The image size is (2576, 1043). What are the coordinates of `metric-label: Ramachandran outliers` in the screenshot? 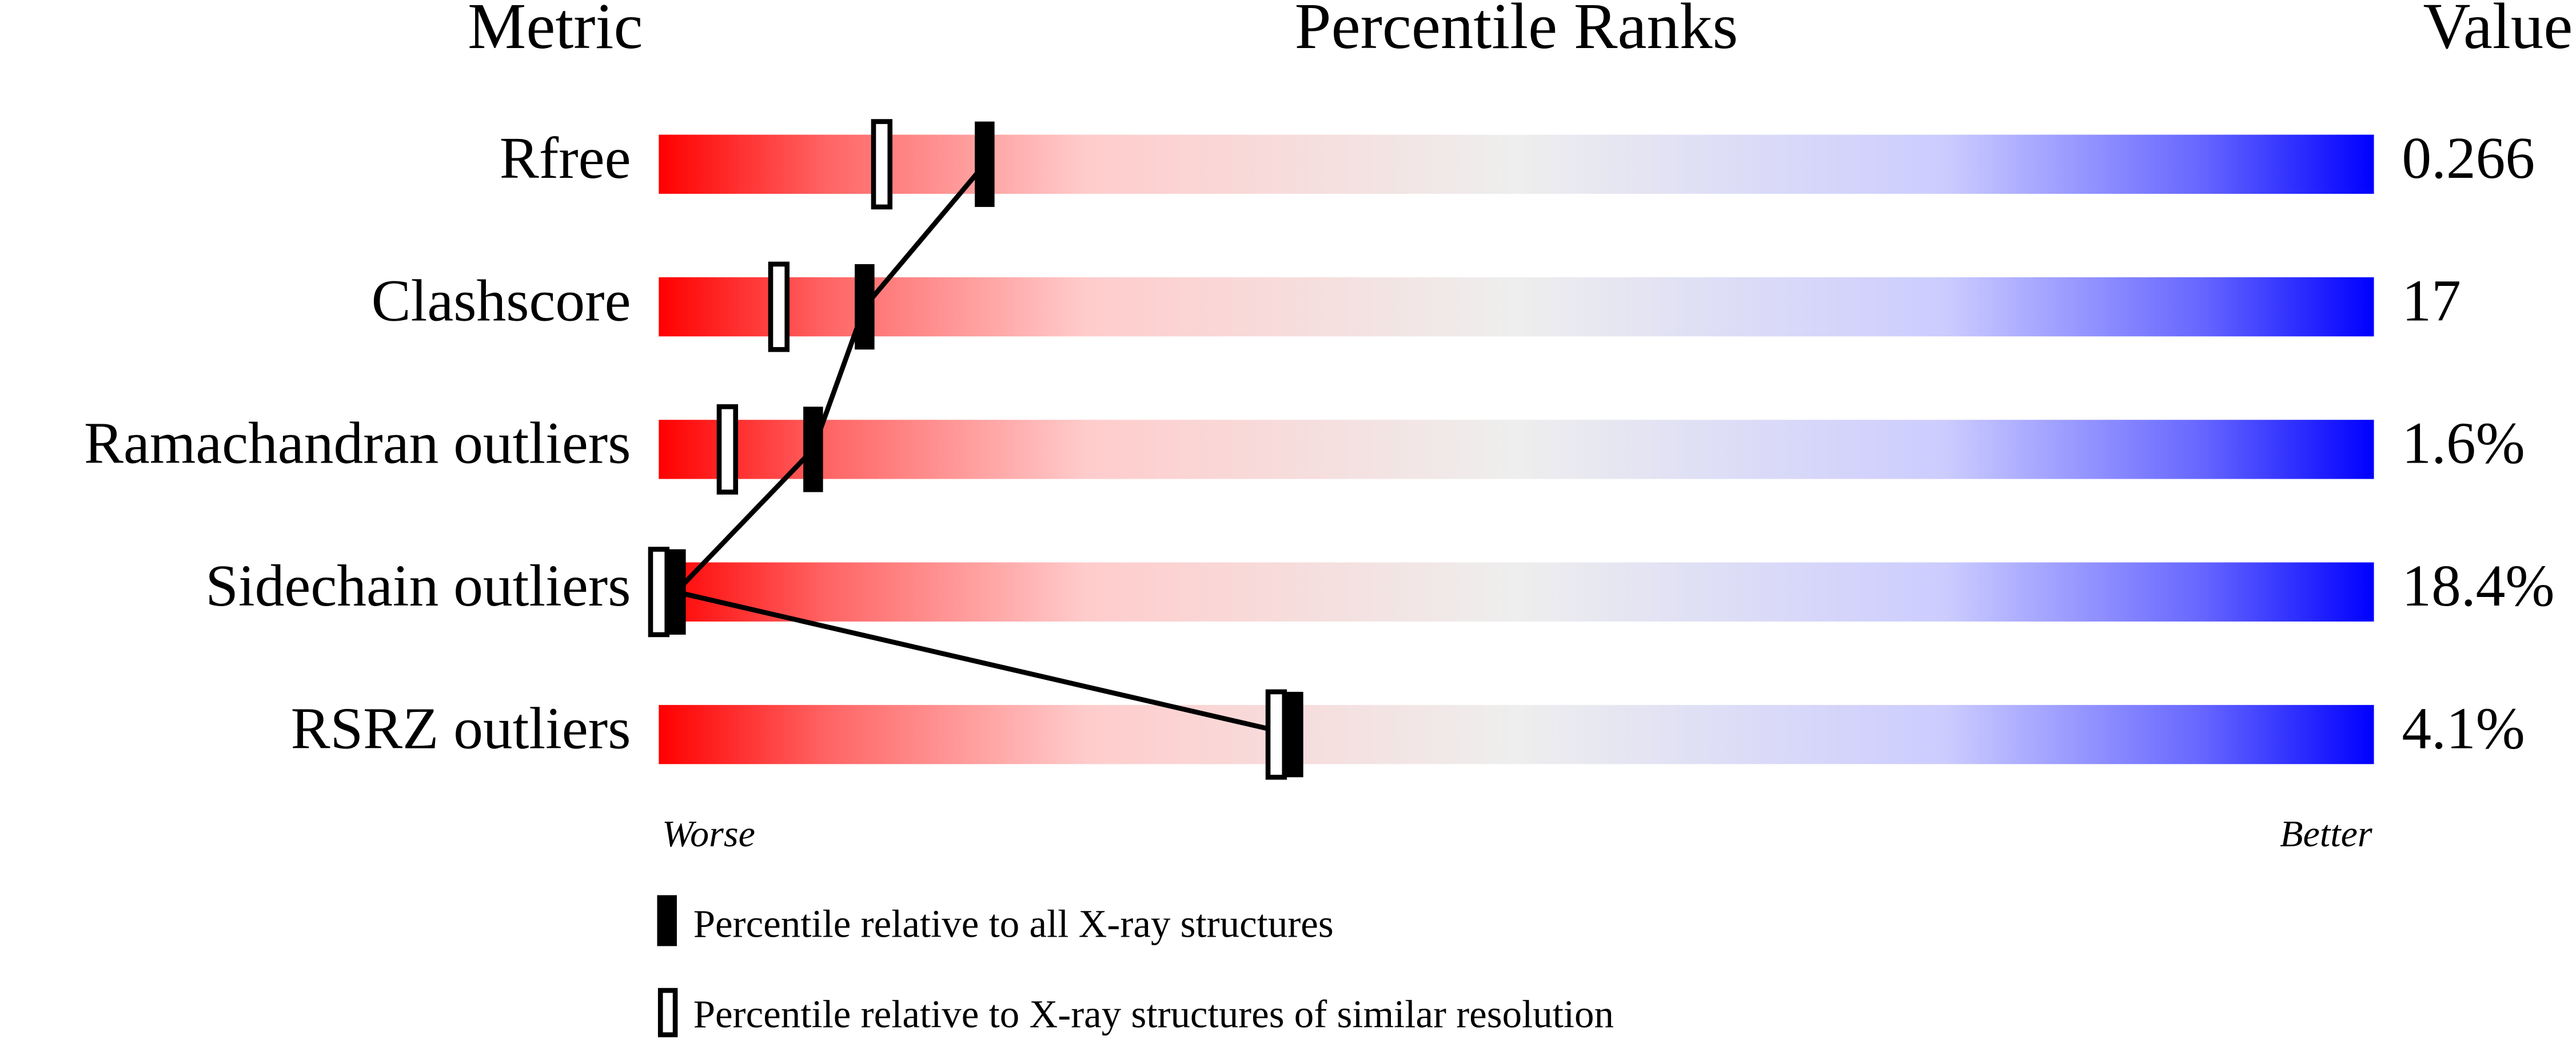 It's located at (357, 444).